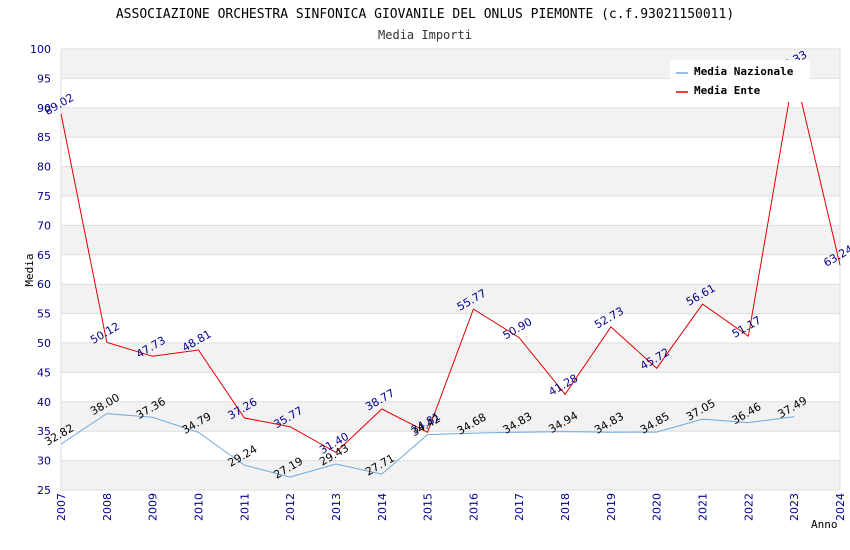  Describe the element at coordinates (44, 314) in the screenshot. I see `y-tick-label: 55` at that location.